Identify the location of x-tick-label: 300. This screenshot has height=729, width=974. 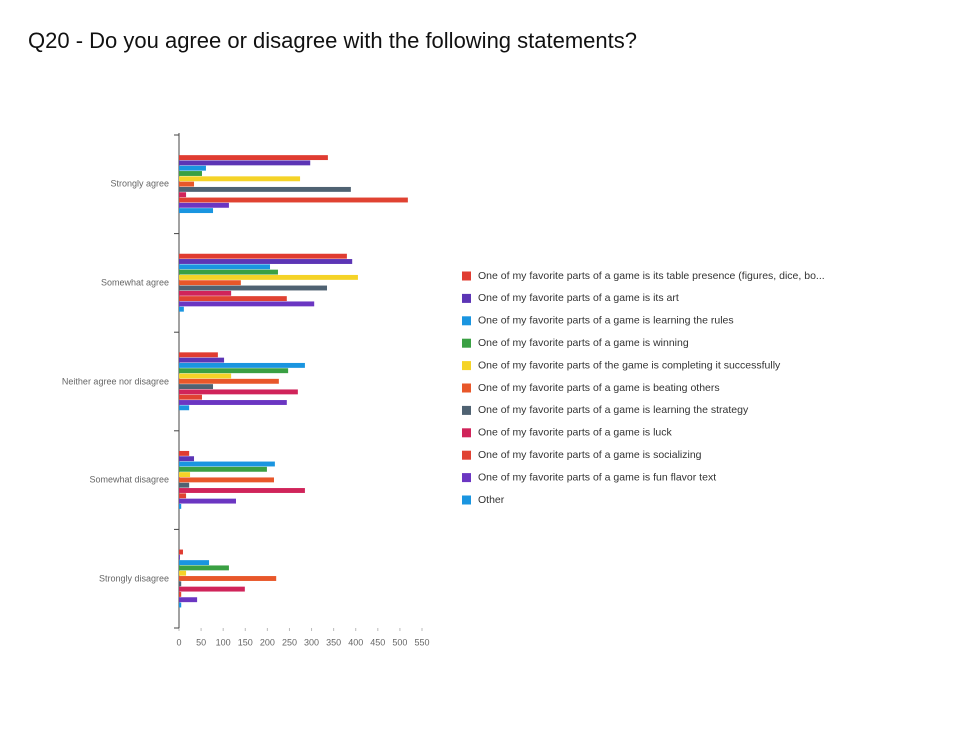
(311, 642).